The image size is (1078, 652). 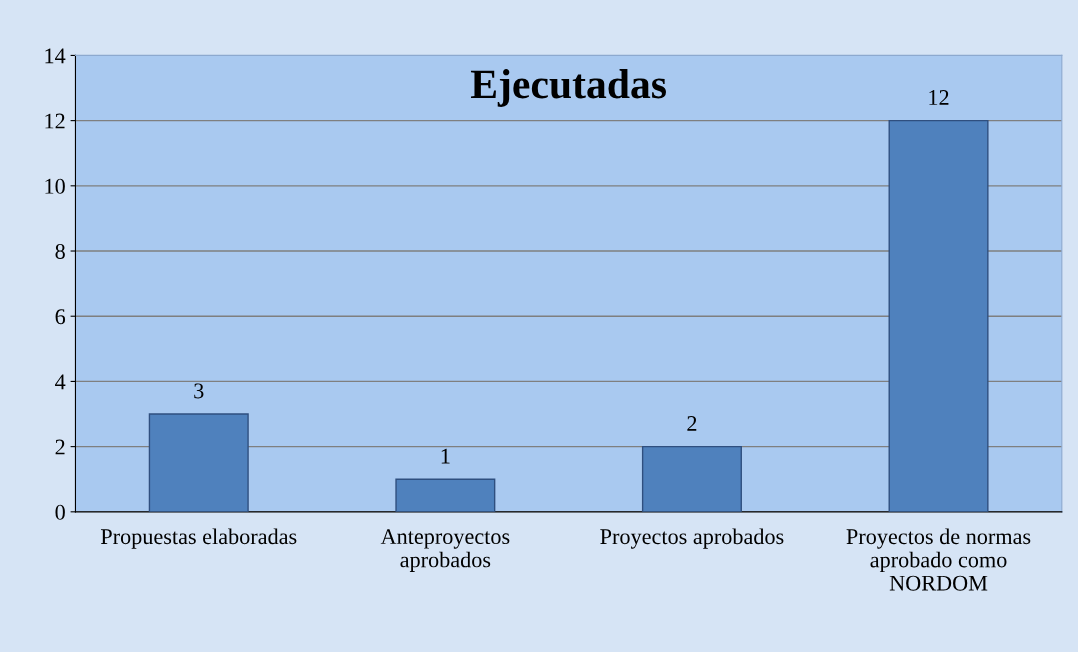 What do you see at coordinates (939, 97) in the screenshot?
I see `data-label: 12` at bounding box center [939, 97].